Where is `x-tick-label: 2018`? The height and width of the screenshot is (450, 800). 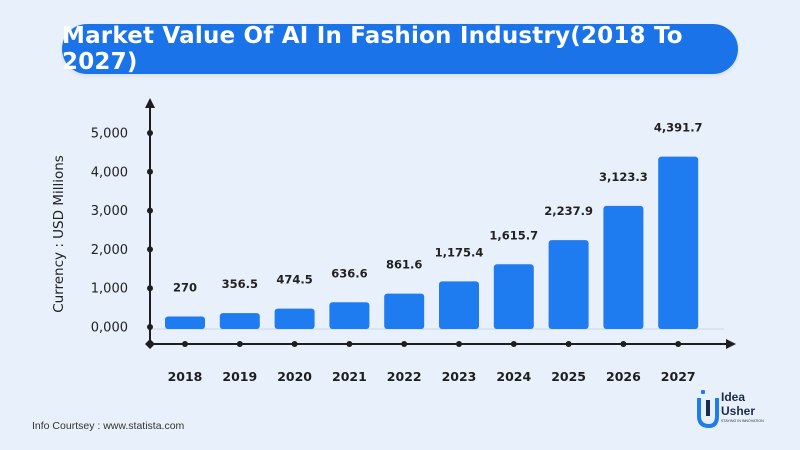
x-tick-label: 2018 is located at coordinates (185, 376).